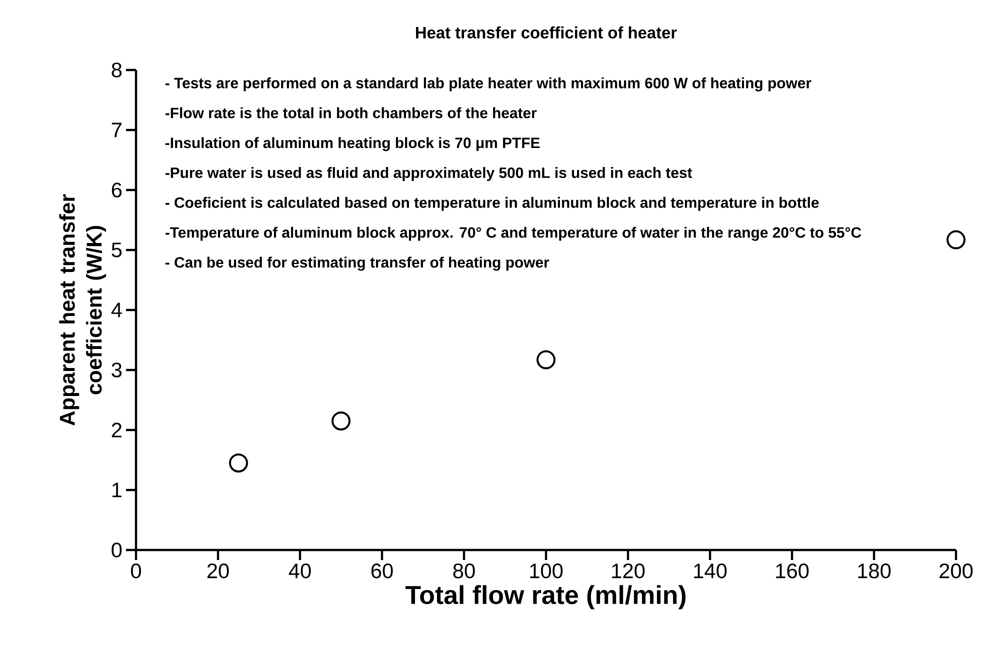 This screenshot has width=992, height=647. Describe the element at coordinates (546, 571) in the screenshot. I see `x-tick-label: 100` at that location.